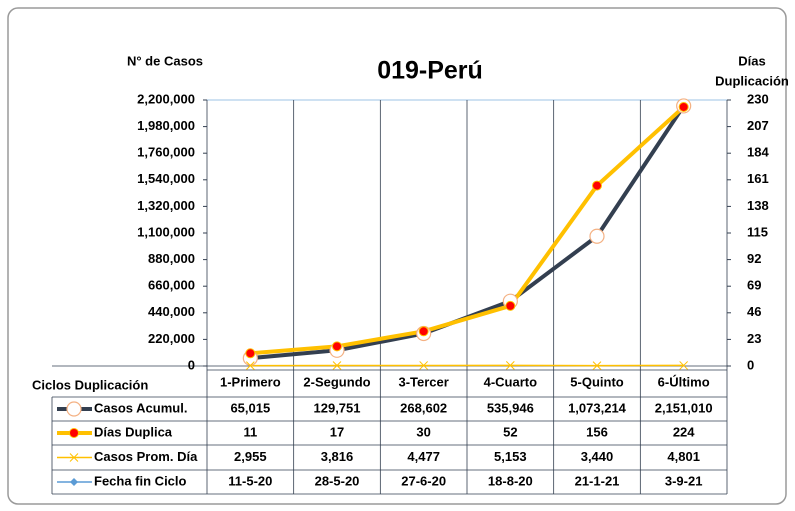 This screenshot has height=511, width=795. What do you see at coordinates (166, 152) in the screenshot?
I see `y-tick-label: 1,760,000` at bounding box center [166, 152].